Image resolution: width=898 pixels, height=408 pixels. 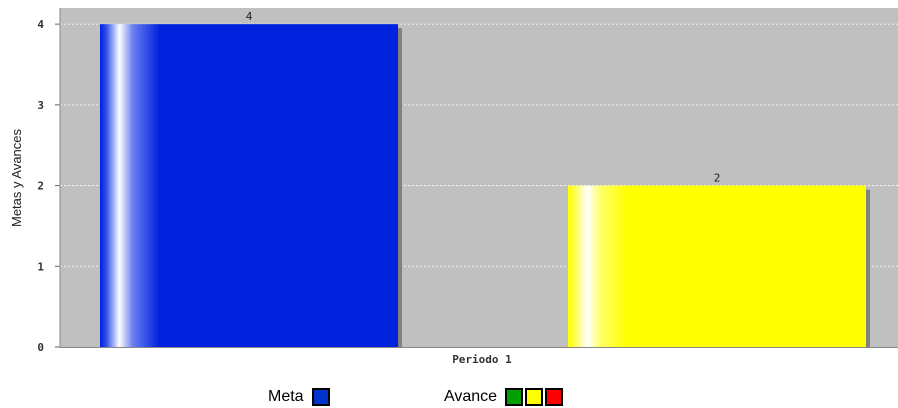 What do you see at coordinates (249, 16) in the screenshot?
I see `bar-value-label: 4` at bounding box center [249, 16].